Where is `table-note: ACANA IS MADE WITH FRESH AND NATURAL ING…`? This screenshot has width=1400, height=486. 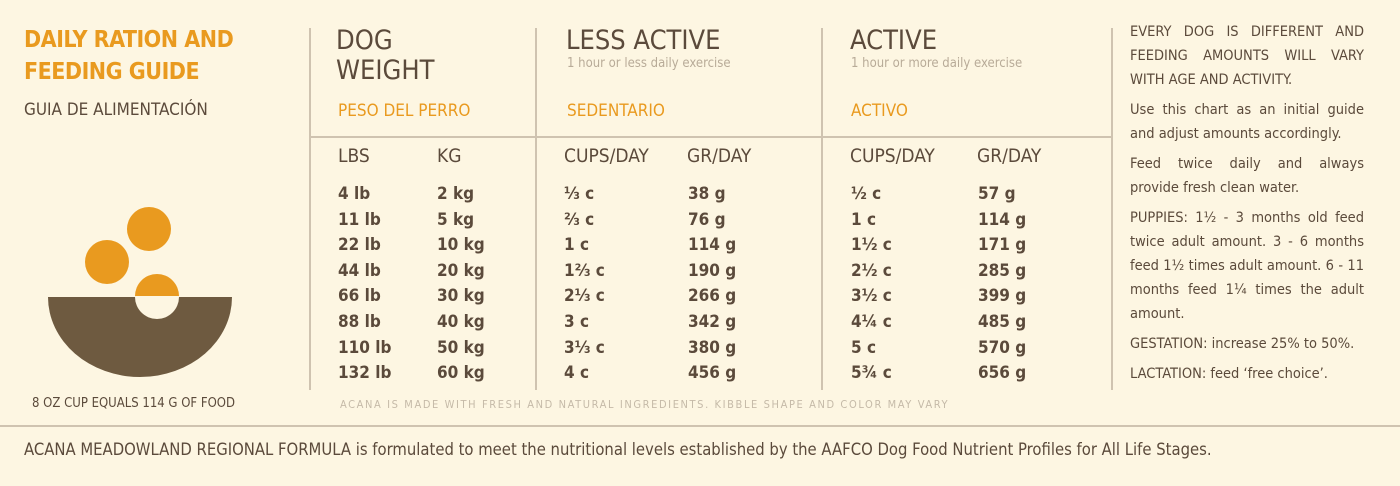
table-note: ACANA IS MADE WITH FRESH AND NATURAL ING… is located at coordinates (645, 404).